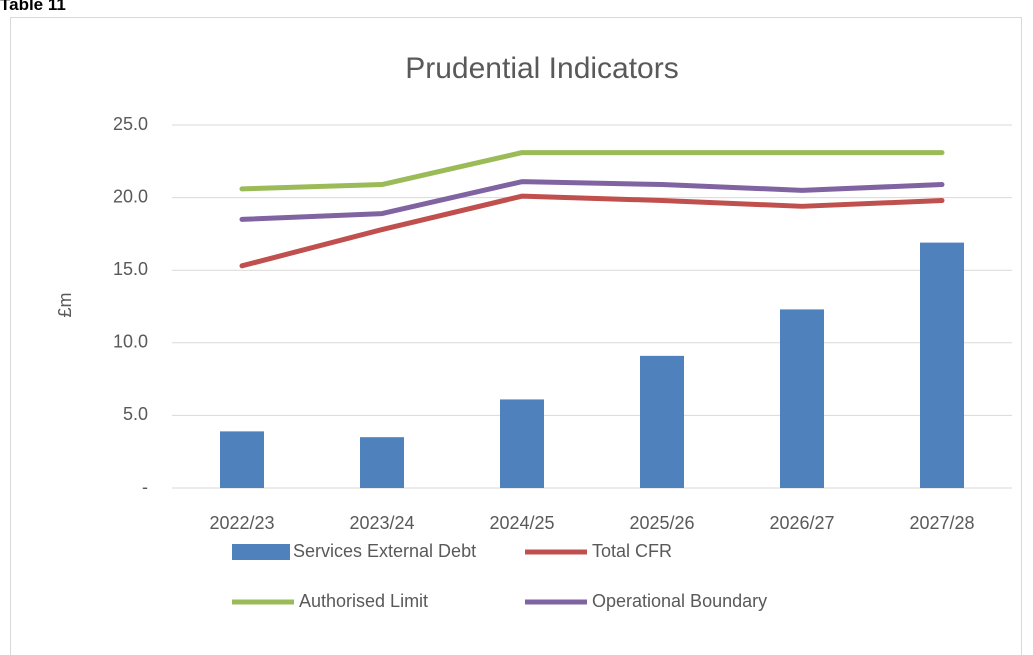 Image resolution: width=1033 pixels, height=655 pixels. What do you see at coordinates (130, 124) in the screenshot?
I see `y-tick-label: 25.0` at bounding box center [130, 124].